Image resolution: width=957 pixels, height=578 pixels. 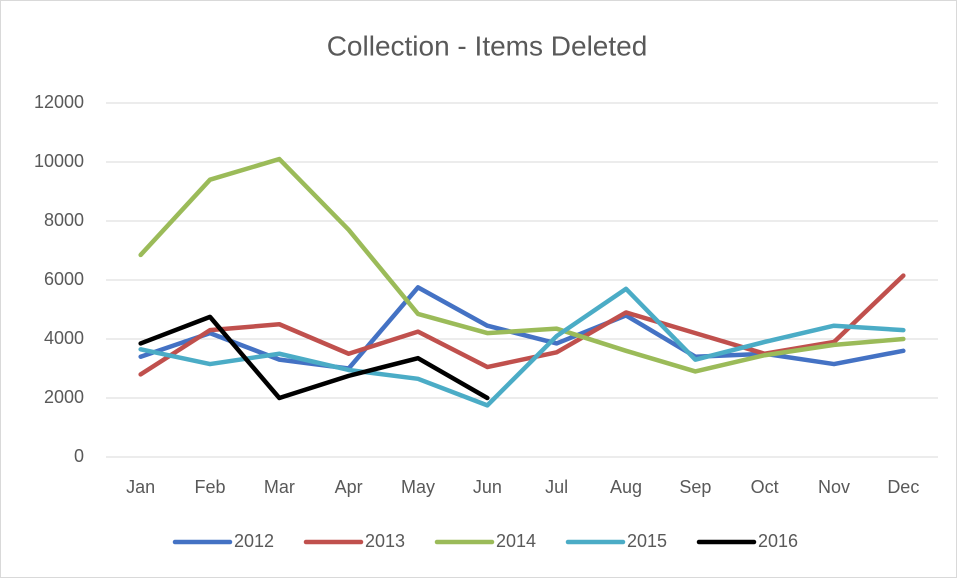 What do you see at coordinates (487, 487) in the screenshot?
I see `x-tick-label: Jun` at bounding box center [487, 487].